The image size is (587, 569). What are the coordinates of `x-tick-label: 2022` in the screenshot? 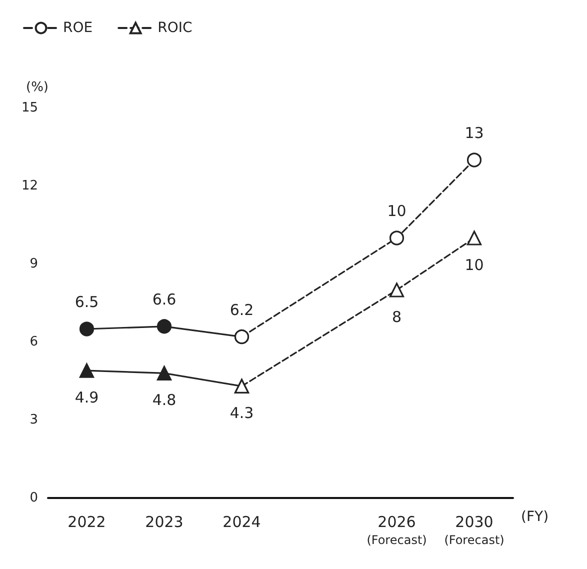 It's located at (87, 522).